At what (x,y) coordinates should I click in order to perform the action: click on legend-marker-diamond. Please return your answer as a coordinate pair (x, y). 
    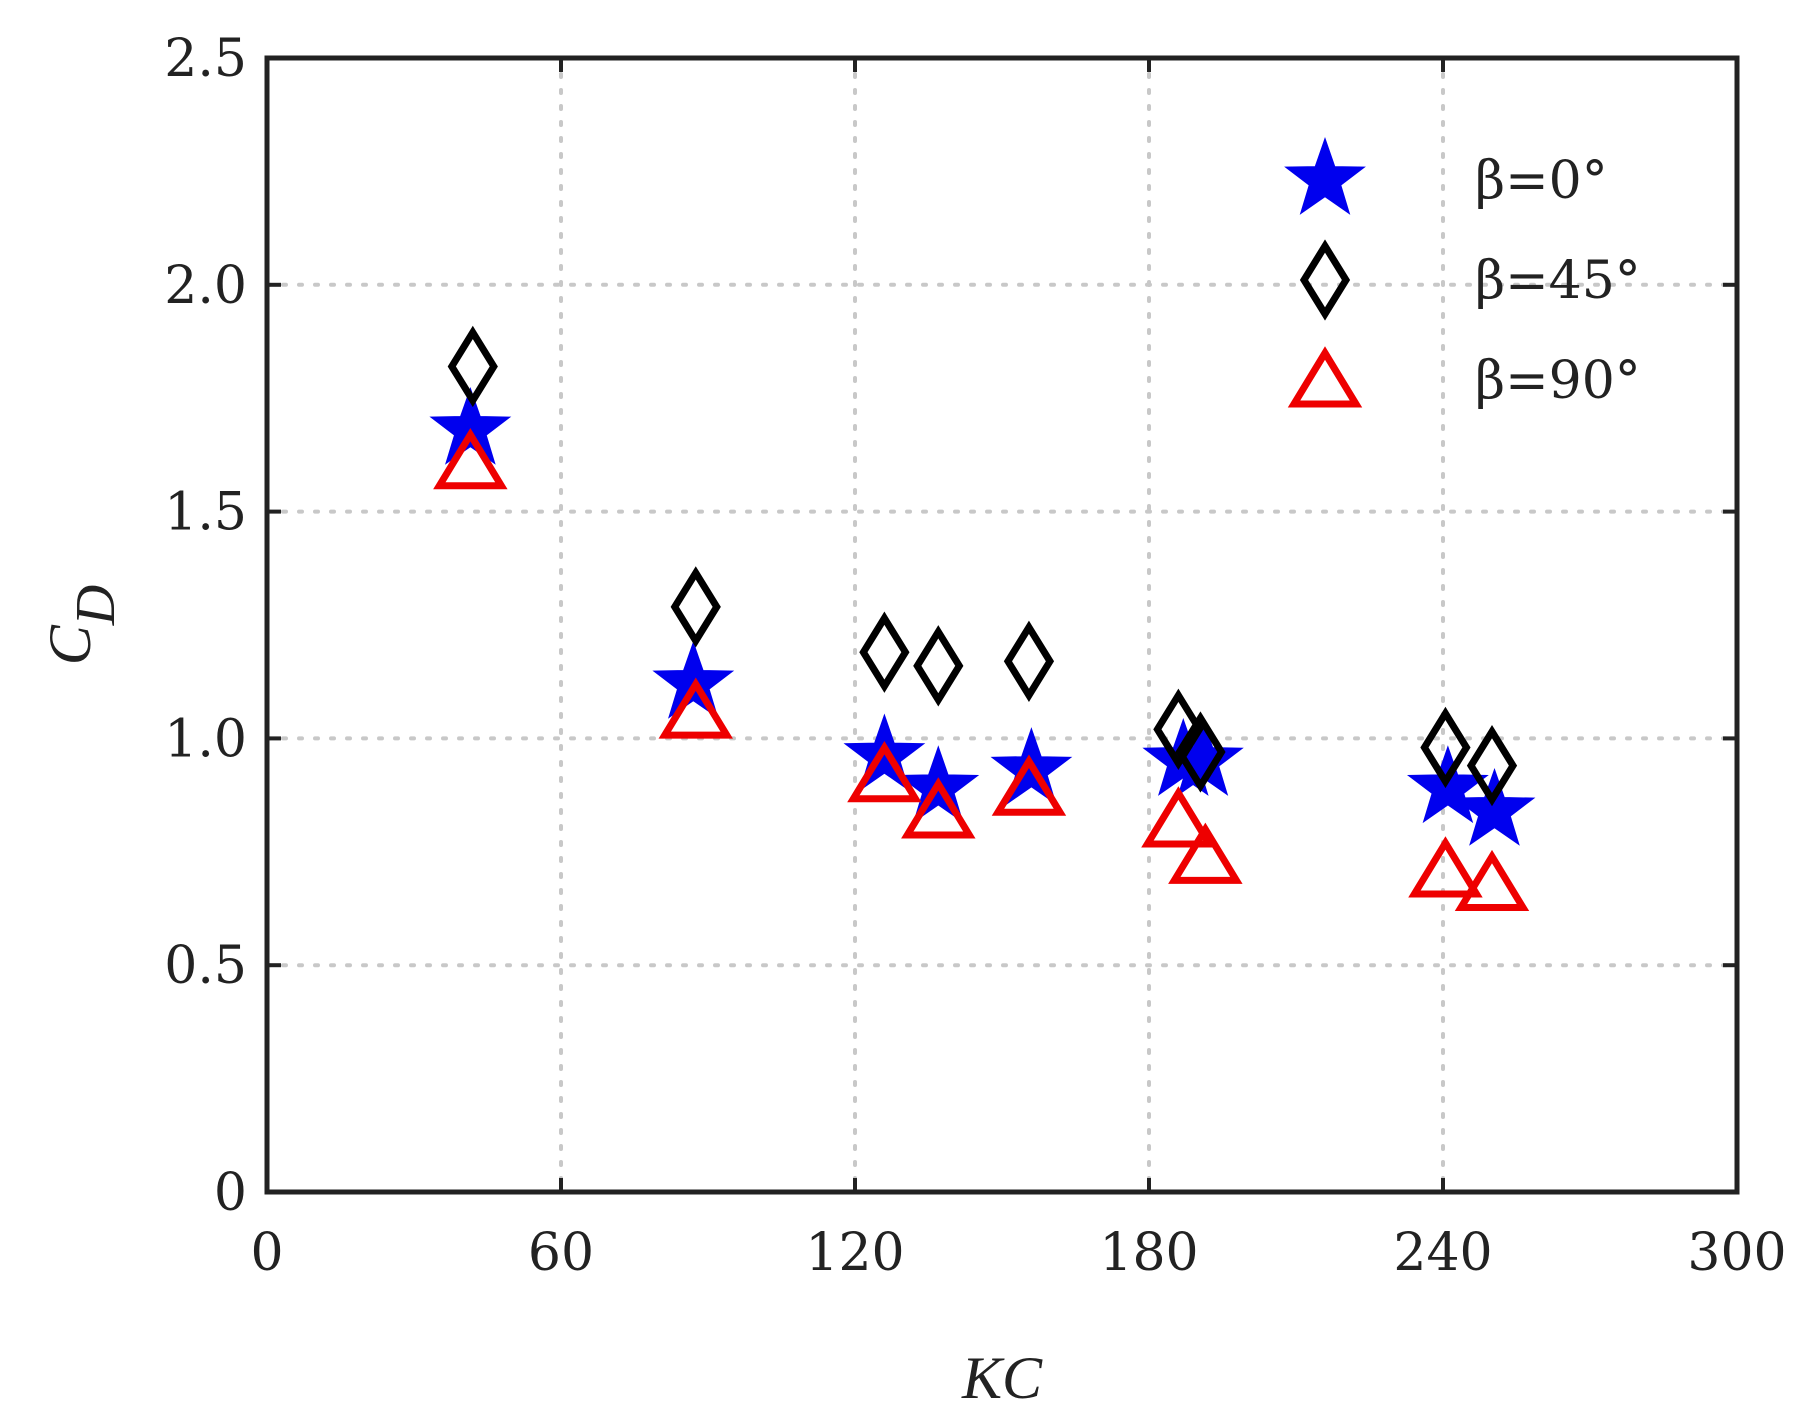
    Looking at the image, I should click on (1325, 280).